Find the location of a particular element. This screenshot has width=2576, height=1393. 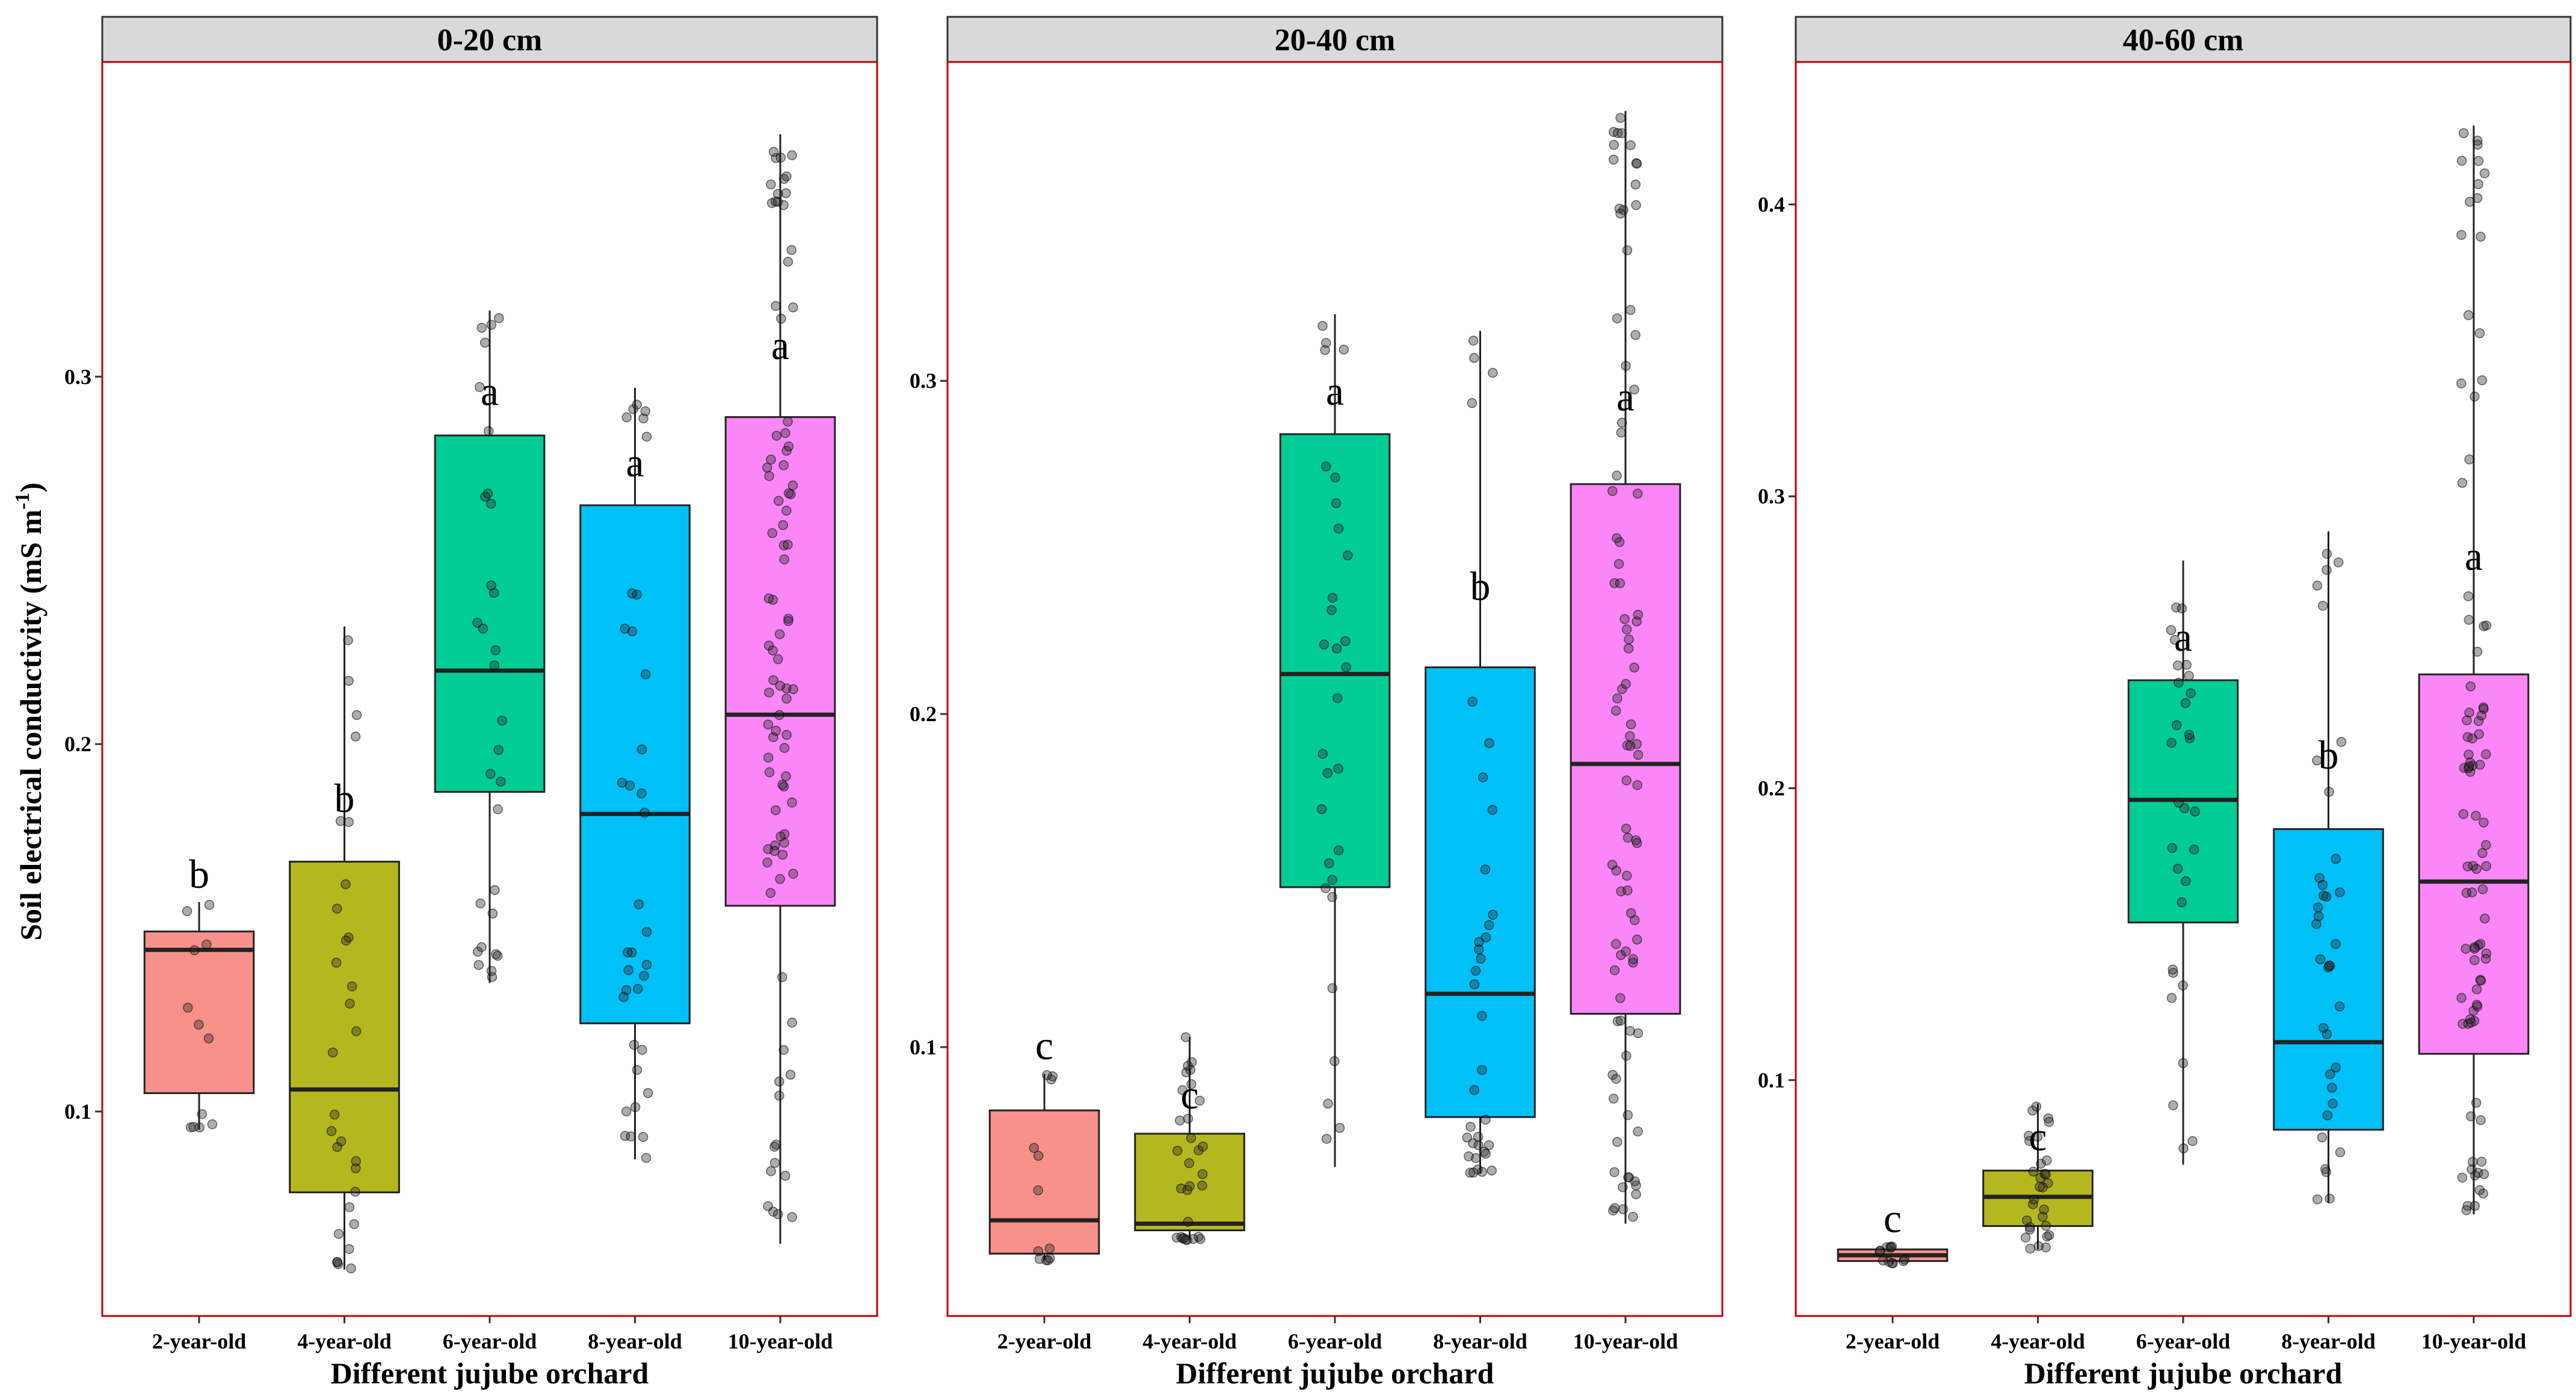

x-axis-title: Different jujube orchard is located at coordinates (490, 1373).